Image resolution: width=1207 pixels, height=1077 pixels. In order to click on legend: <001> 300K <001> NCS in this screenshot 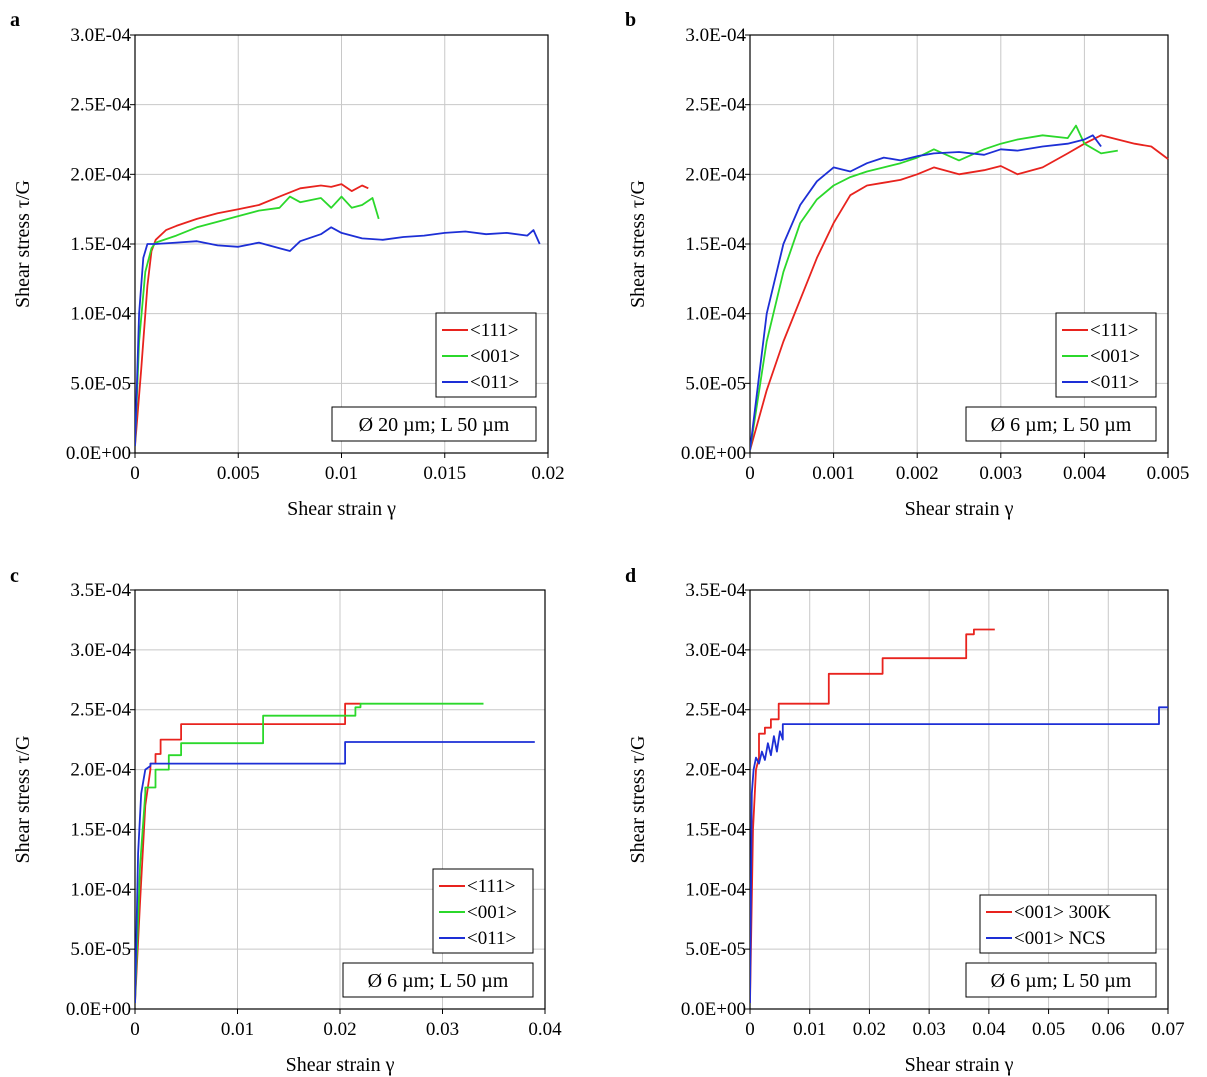, I will do `click(1068, 924)`.